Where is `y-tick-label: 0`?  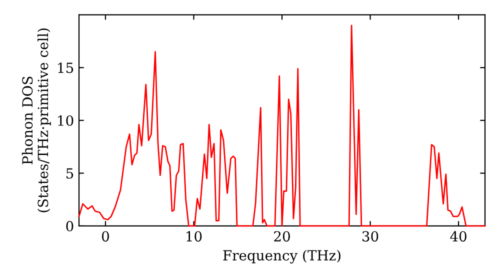 y-tick-label: 0 is located at coordinates (70, 226).